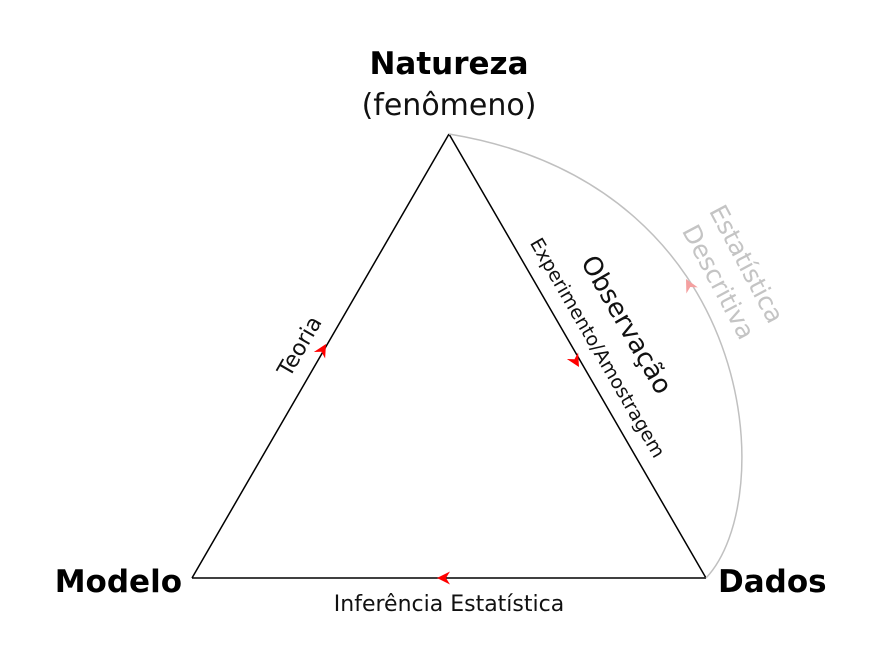 This screenshot has height=661, width=870. What do you see at coordinates (572, 359) in the screenshot?
I see `observation-arrow-icon` at bounding box center [572, 359].